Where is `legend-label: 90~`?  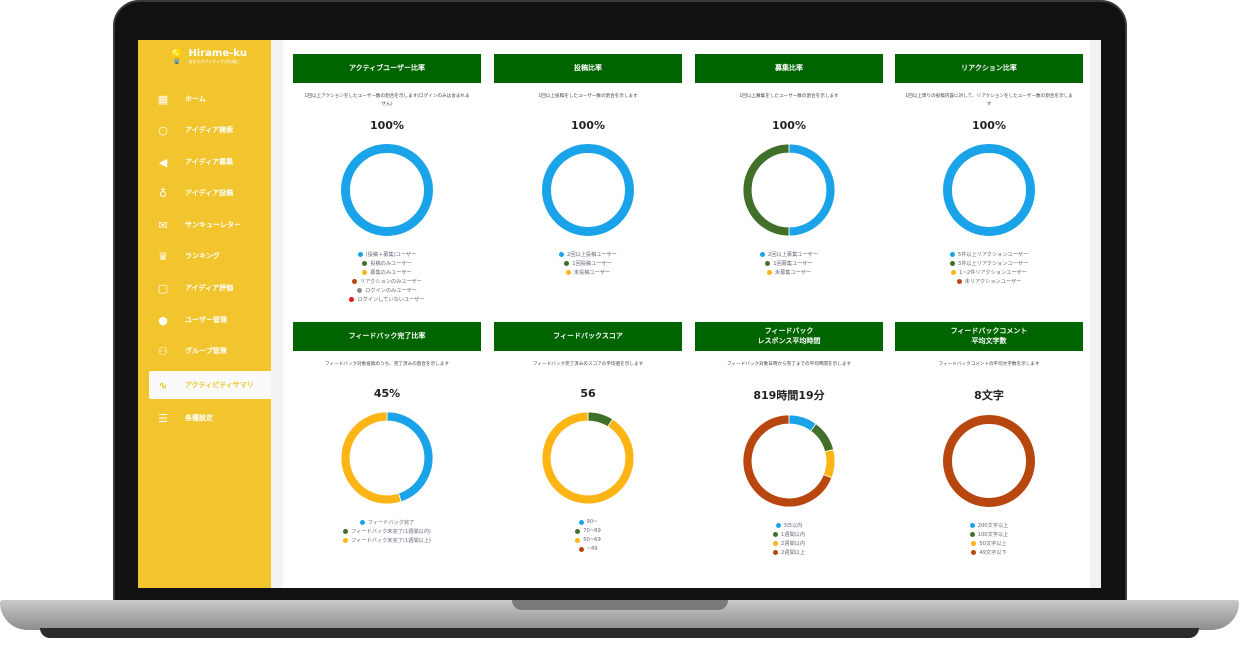
legend-label: 90~ is located at coordinates (592, 522).